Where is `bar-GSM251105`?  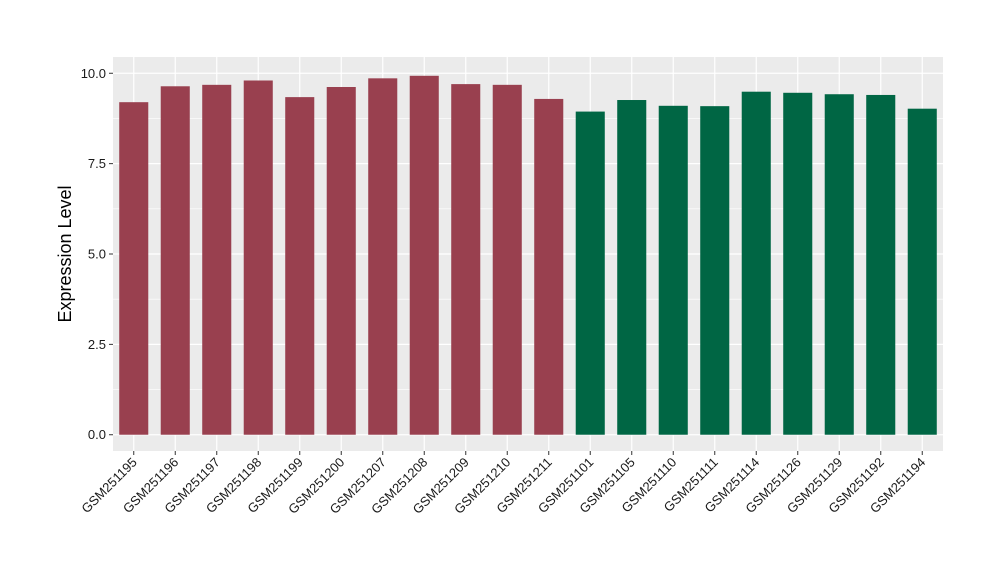
bar-GSM251105 is located at coordinates (632, 267).